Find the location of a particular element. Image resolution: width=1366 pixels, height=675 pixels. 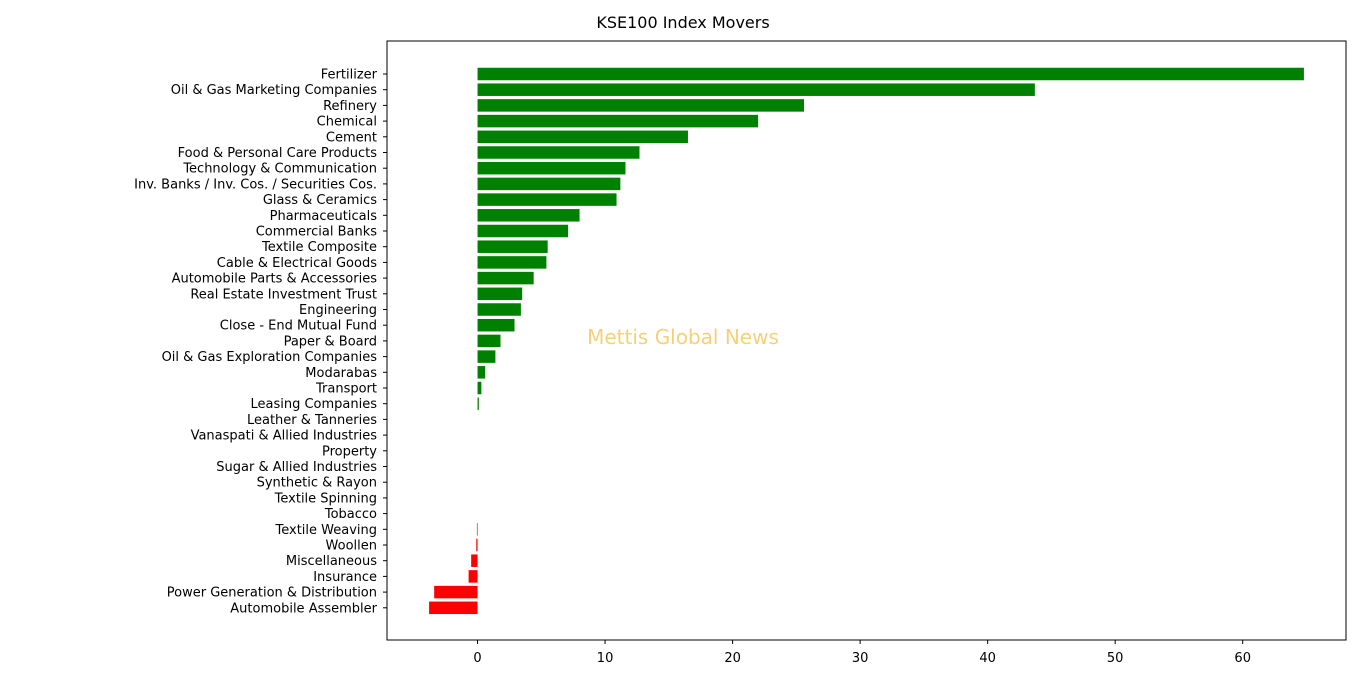

x-tick-label: 20 is located at coordinates (732, 658).